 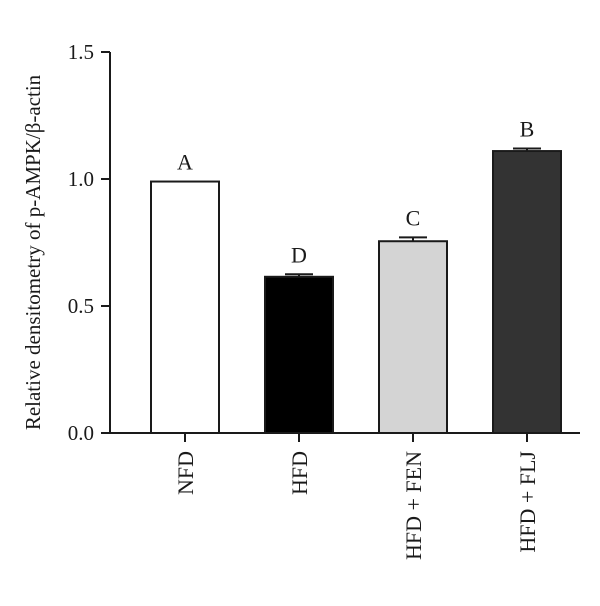 I want to click on error-bars-group, so click(x=413, y=212).